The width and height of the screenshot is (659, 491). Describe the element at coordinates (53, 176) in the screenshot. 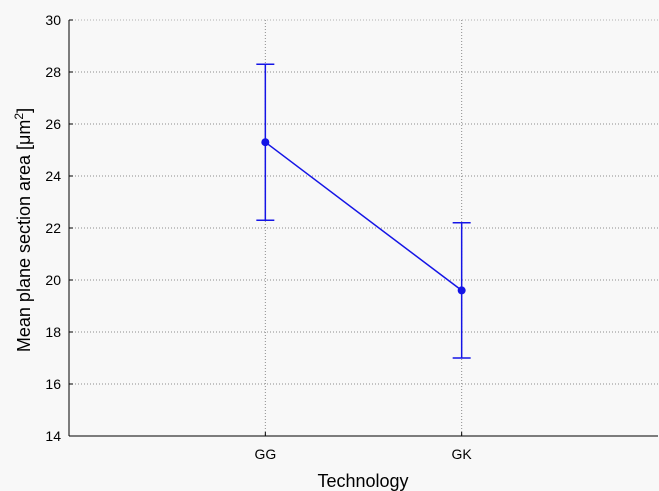

I see `y-tick-label: 24` at that location.